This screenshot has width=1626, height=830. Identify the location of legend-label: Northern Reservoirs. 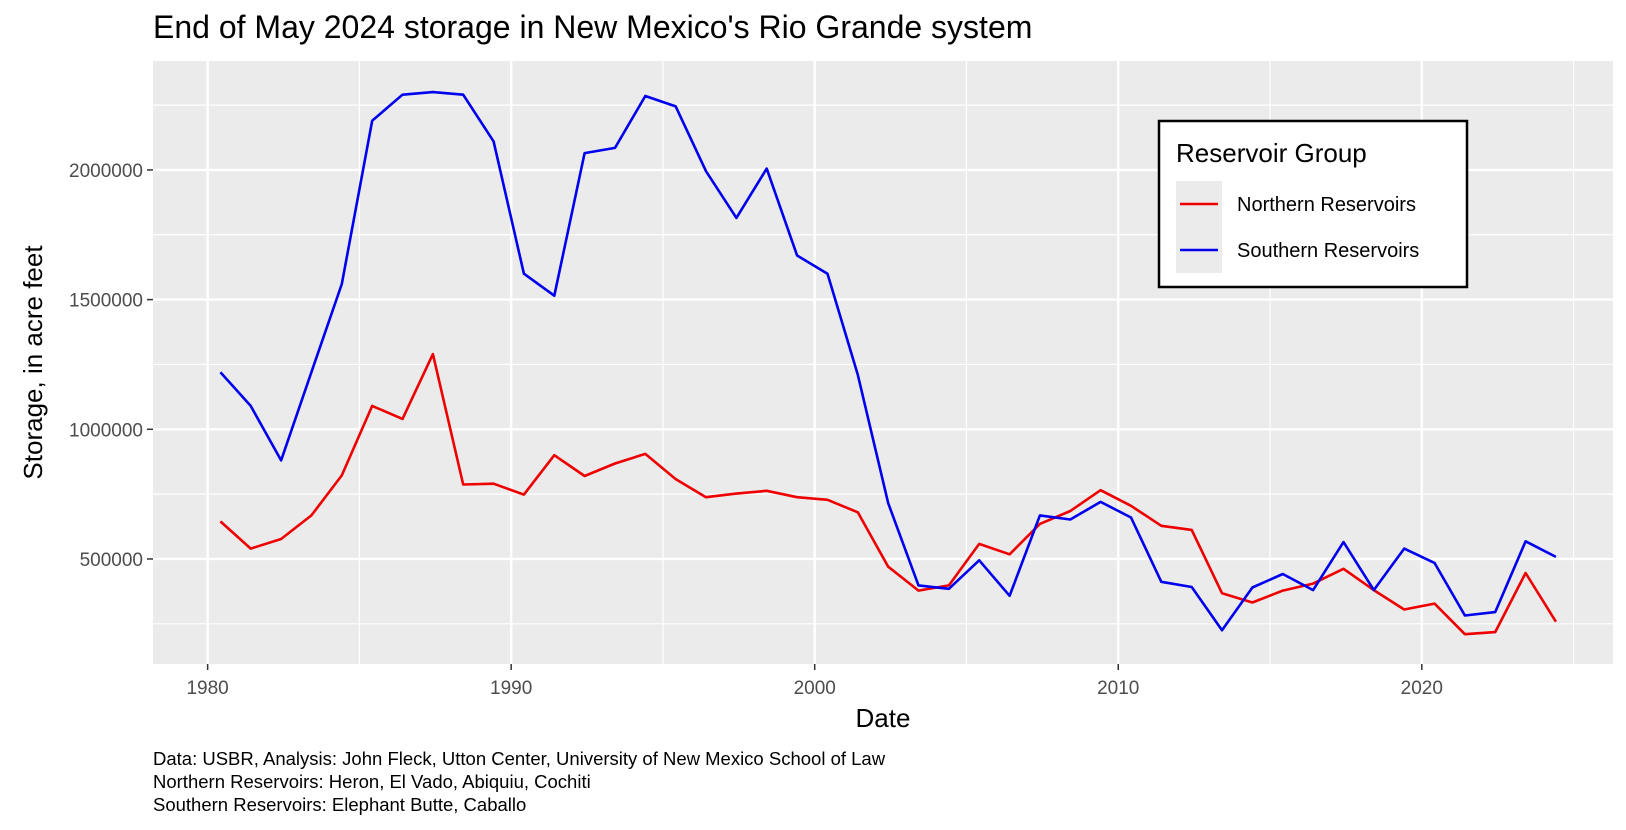
(1326, 205).